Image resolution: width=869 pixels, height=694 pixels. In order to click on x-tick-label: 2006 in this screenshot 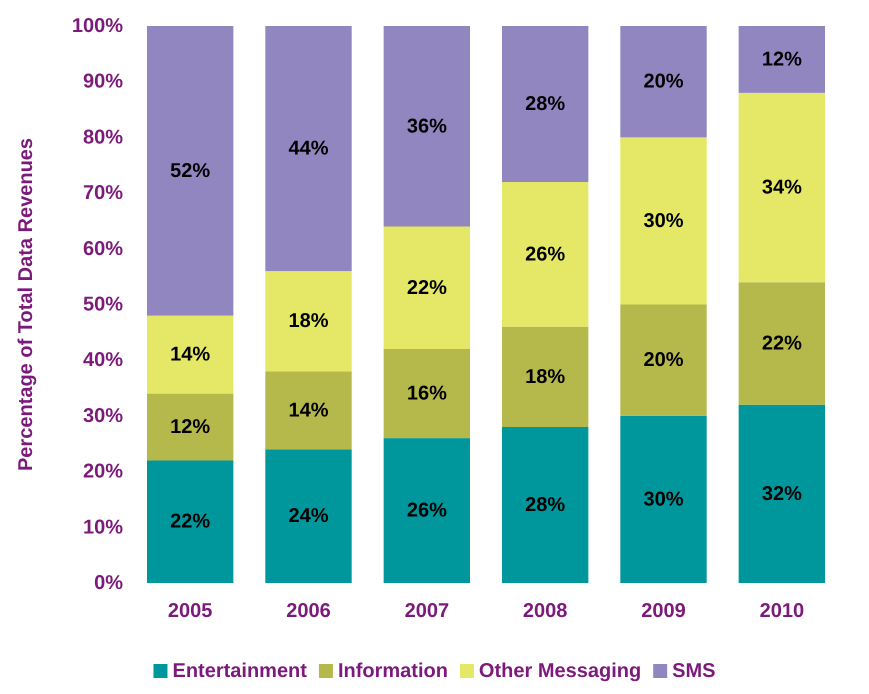, I will do `click(308, 611)`.